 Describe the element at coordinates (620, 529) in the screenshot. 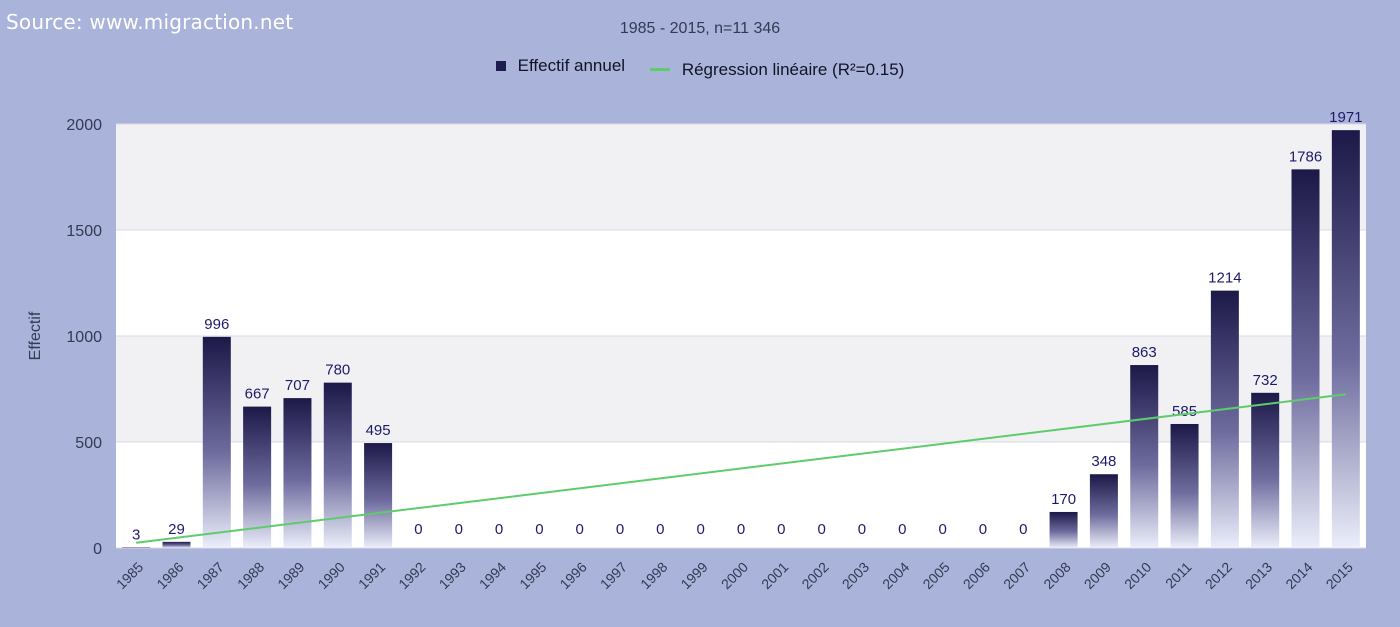

I see `value-label-1997: 0` at that location.